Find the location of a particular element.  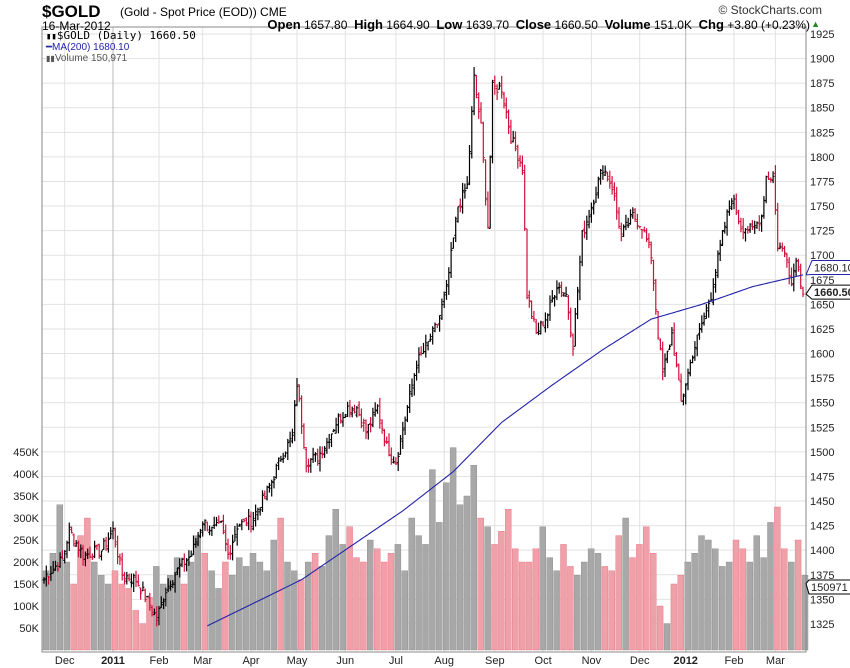

x-tick-label: Mar is located at coordinates (775, 661).